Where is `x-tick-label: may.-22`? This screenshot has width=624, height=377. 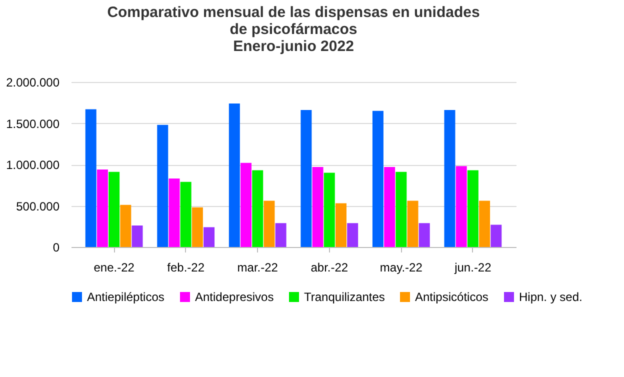 x-tick-label: may.-22 is located at coordinates (401, 267).